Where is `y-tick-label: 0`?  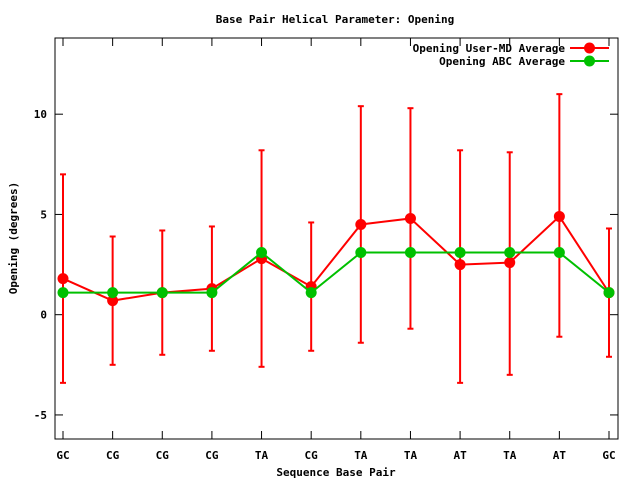
y-tick-label: 0 is located at coordinates (43, 315).